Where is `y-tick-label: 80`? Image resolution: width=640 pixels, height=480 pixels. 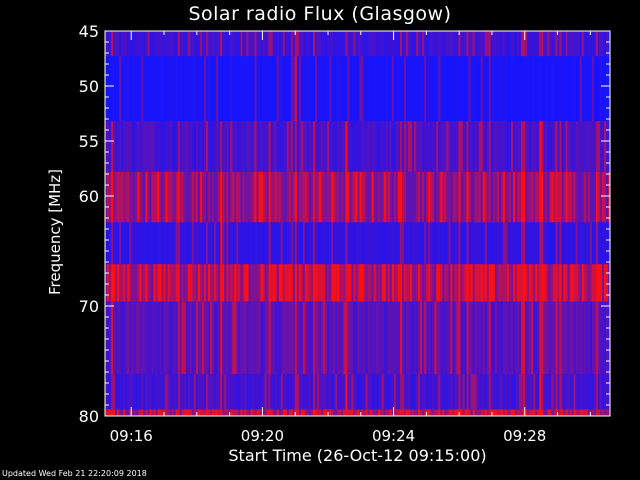 y-tick-label: 80 is located at coordinates (89, 416).